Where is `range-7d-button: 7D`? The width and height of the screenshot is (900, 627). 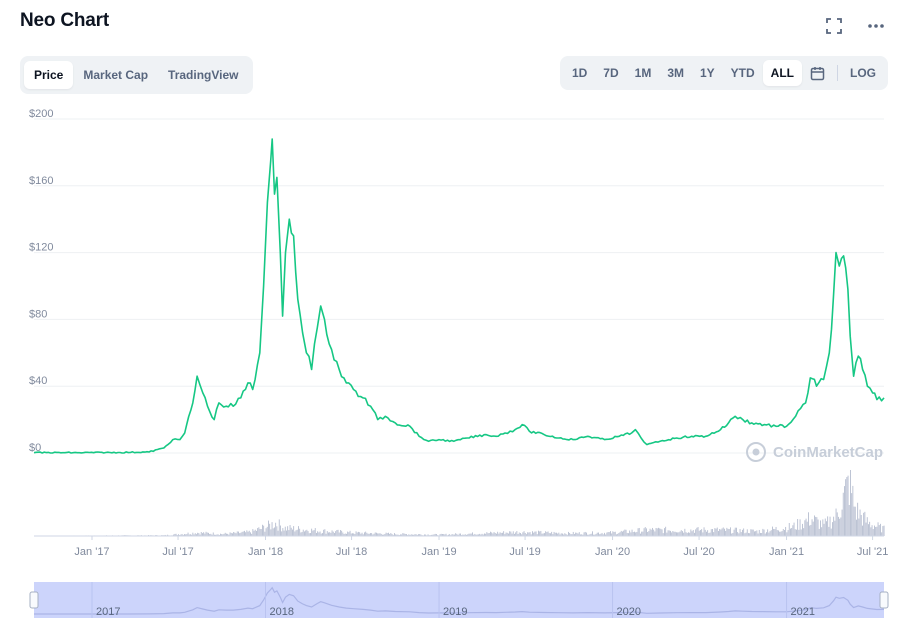 range-7d-button: 7D is located at coordinates (611, 73).